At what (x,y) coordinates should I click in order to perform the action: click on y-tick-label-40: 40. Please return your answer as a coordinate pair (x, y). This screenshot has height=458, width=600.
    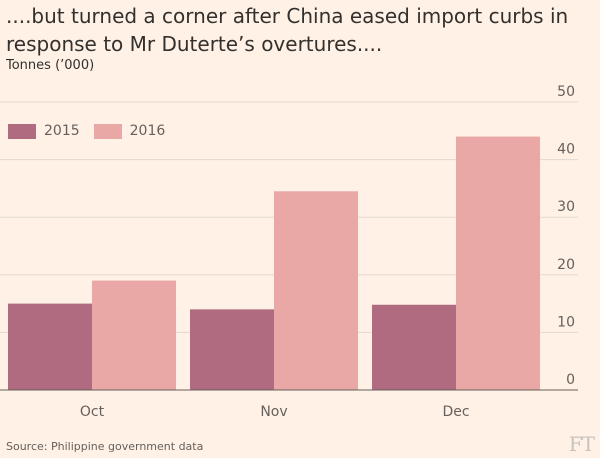
    Looking at the image, I should click on (566, 150).